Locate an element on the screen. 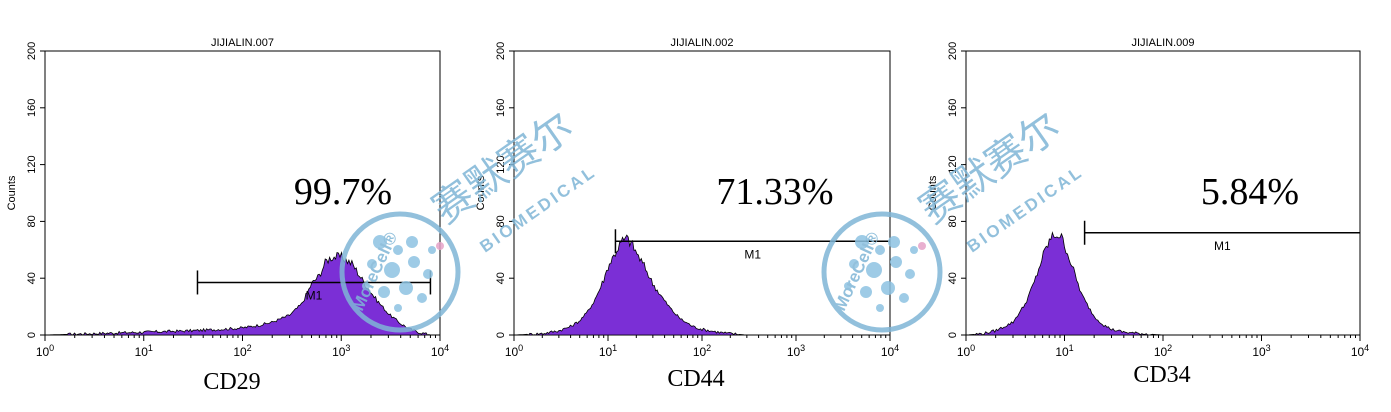 This screenshot has width=1391, height=412. x-axis-label: CD44 is located at coordinates (695, 379).